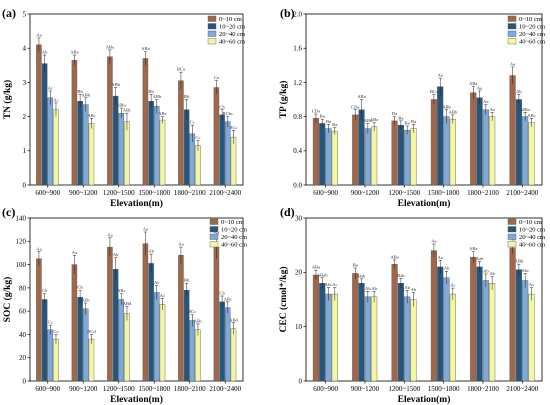 The image size is (550, 405). I want to click on significance-label: BCd, so click(91, 331).